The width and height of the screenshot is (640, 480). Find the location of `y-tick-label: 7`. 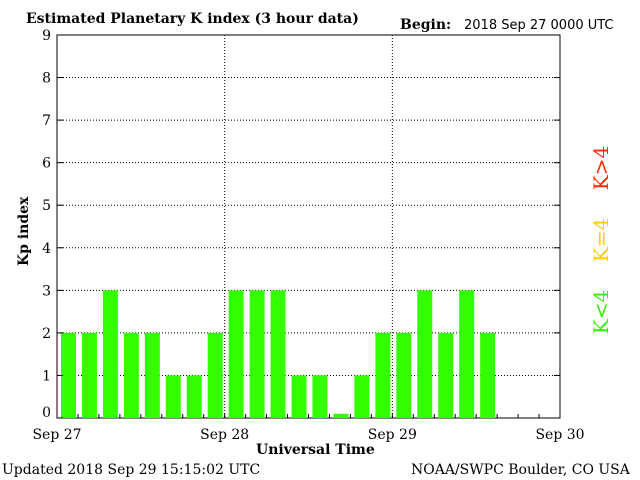

y-tick-label: 7 is located at coordinates (46, 121).